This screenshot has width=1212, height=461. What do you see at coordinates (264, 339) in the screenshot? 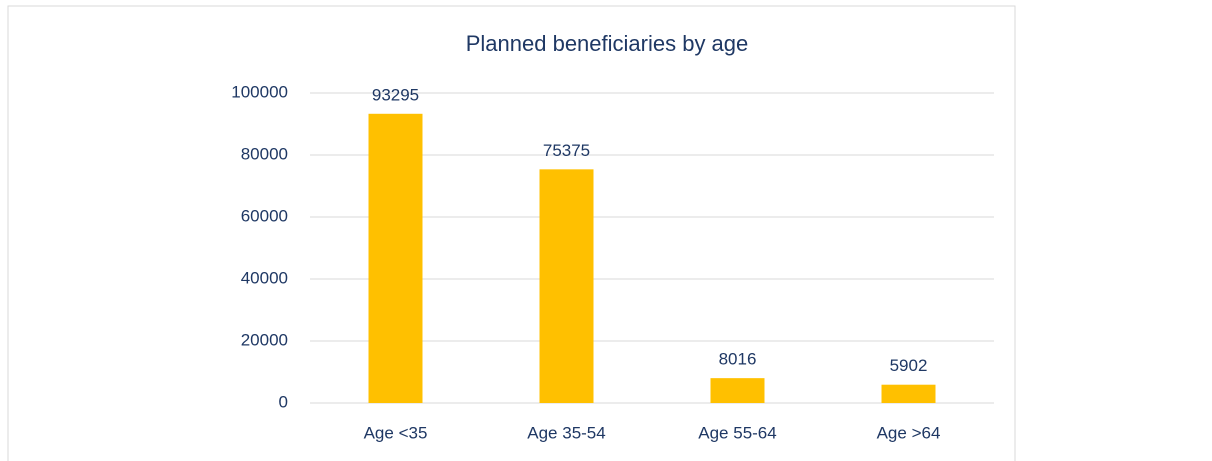
I see `y-tick-label: 20000` at bounding box center [264, 339].